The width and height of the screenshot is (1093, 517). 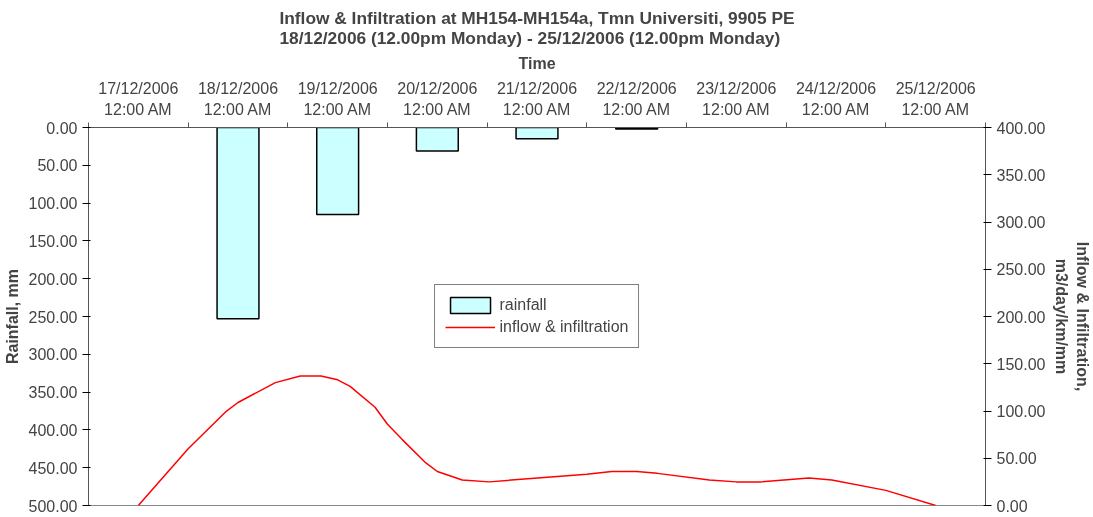 I want to click on y-tick-label: 450.00, so click(x=53, y=468).